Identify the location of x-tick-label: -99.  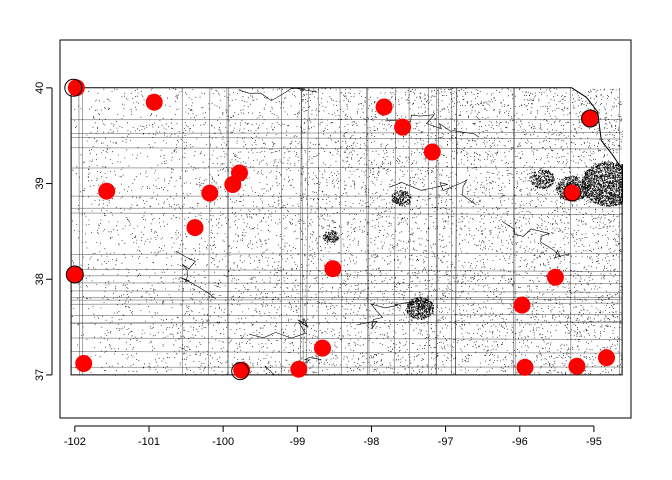
(297, 442).